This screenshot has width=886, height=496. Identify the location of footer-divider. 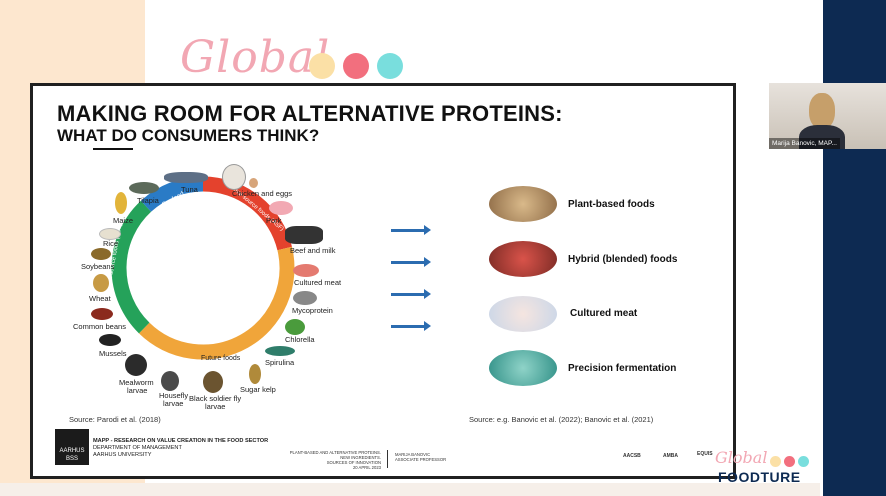
(387, 459).